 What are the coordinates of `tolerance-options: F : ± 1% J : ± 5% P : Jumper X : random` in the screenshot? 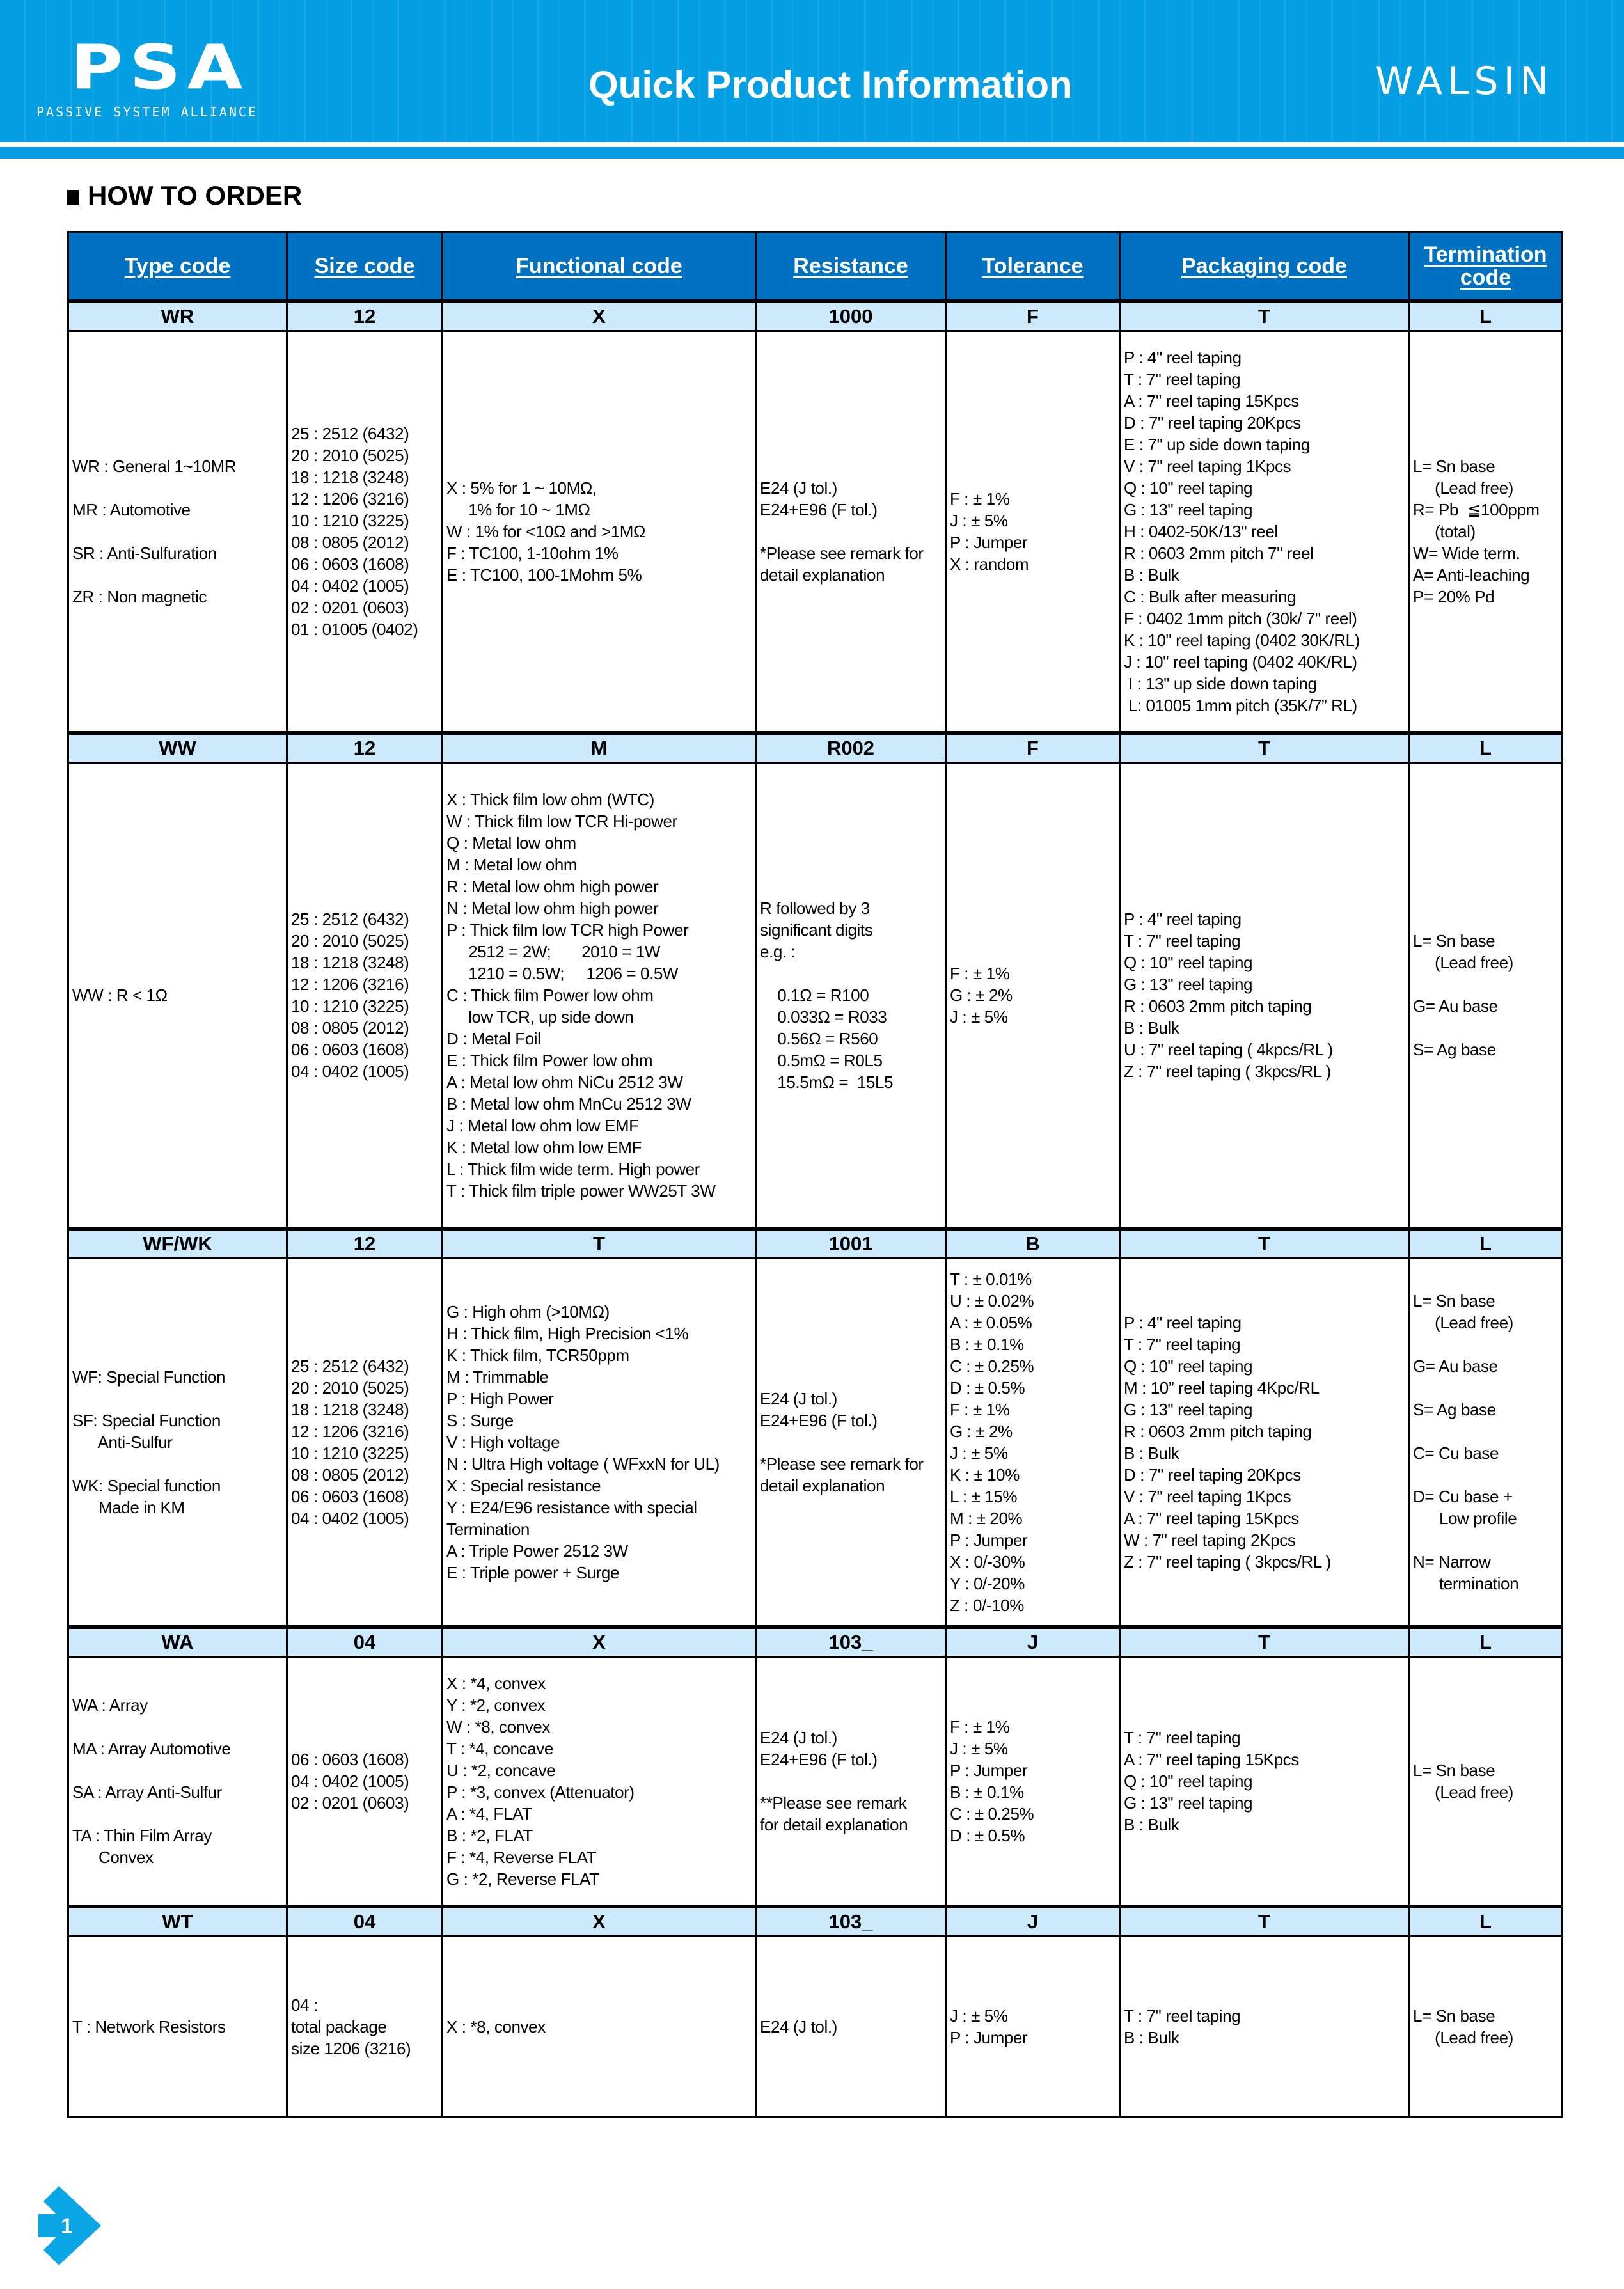 It's located at (1033, 532).